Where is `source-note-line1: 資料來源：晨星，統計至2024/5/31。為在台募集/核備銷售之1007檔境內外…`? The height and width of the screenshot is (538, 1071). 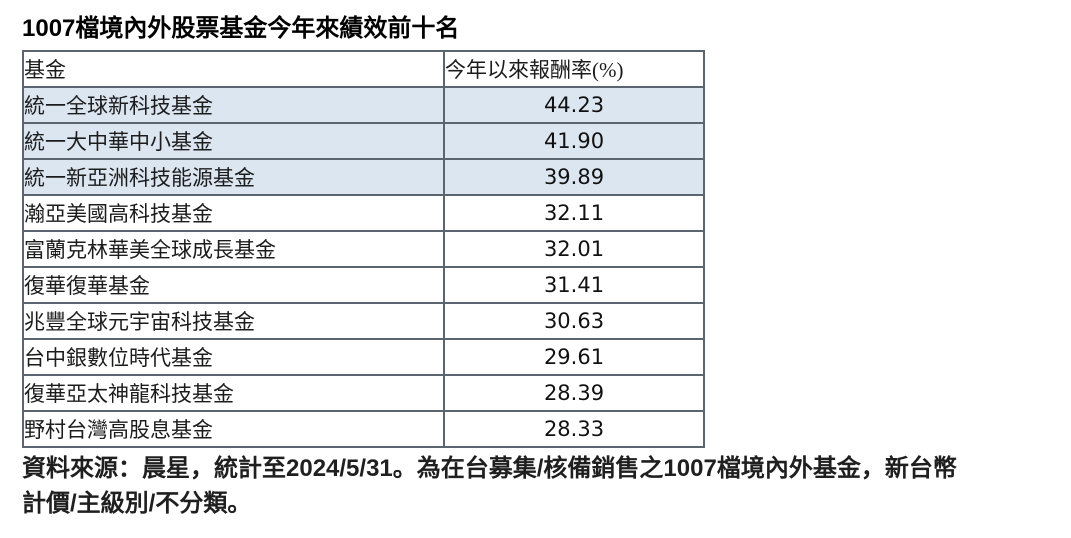
source-note-line1: 資料來源：晨星，統計至2024/5/31。為在台募集/核備銷售之1007檔境內外… is located at coordinates (489, 468).